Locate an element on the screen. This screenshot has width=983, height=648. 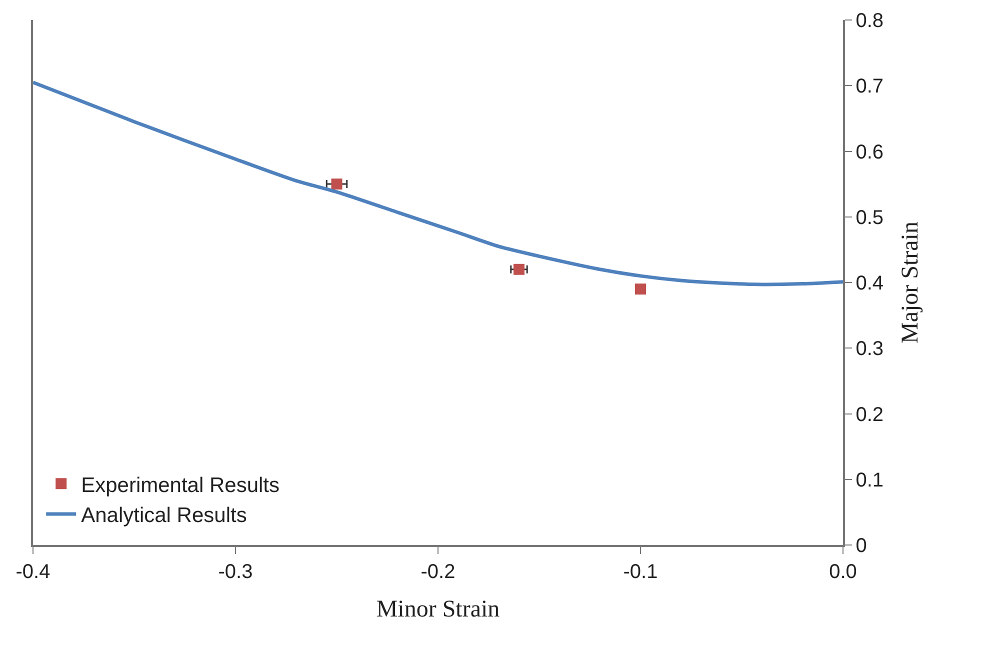
y-tick-label: 0.3 is located at coordinates (870, 349).